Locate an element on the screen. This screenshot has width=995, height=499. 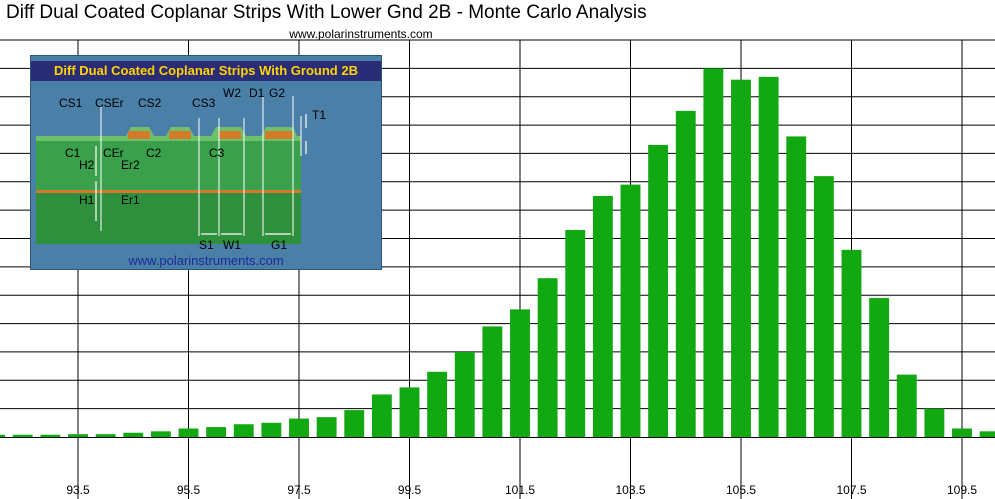
cross-section-drawing is located at coordinates (171, 170).